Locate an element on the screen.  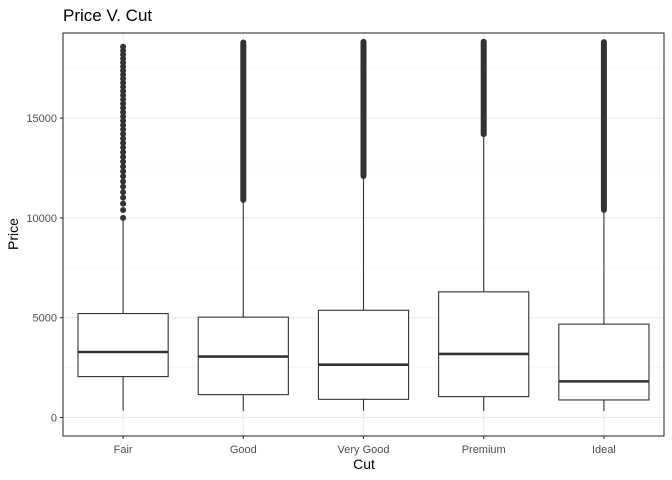
y-axis-title: Price is located at coordinates (13, 234).